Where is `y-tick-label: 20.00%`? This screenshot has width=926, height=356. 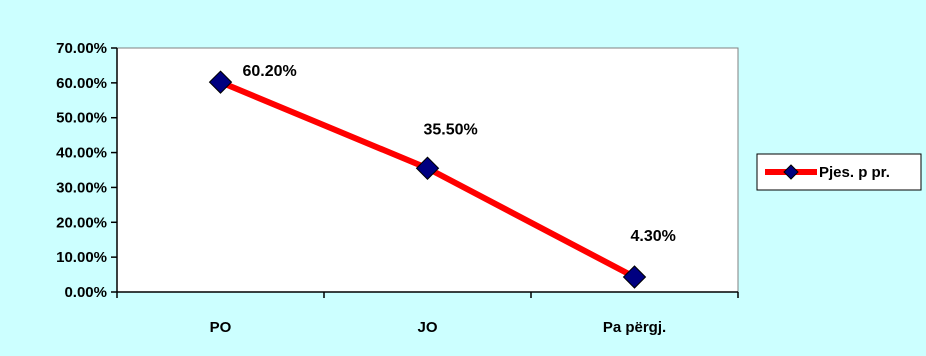 y-tick-label: 20.00% is located at coordinates (81, 222).